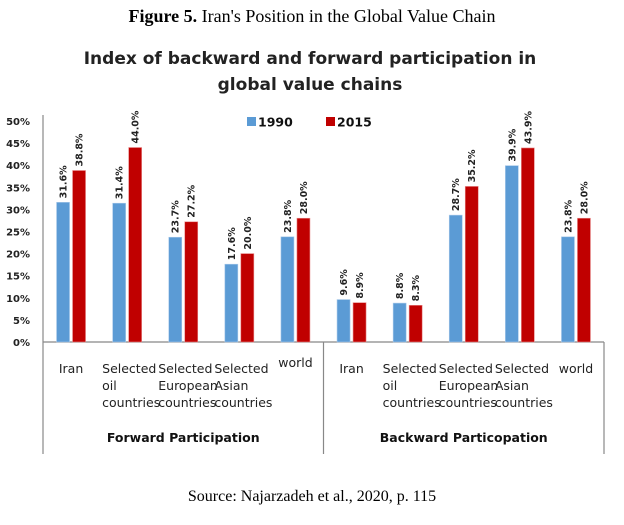  I want to click on data-label: 9.6%, so click(344, 282).